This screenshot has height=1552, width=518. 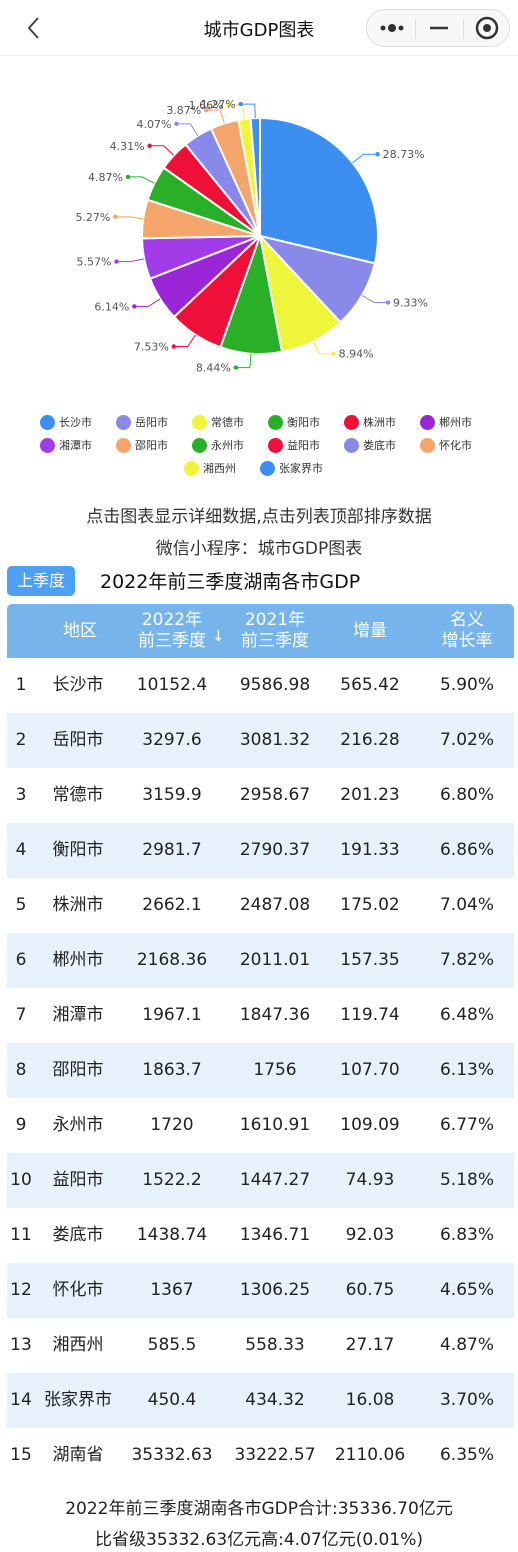 I want to click on top-bar: 城市GDP图表, so click(x=259, y=28).